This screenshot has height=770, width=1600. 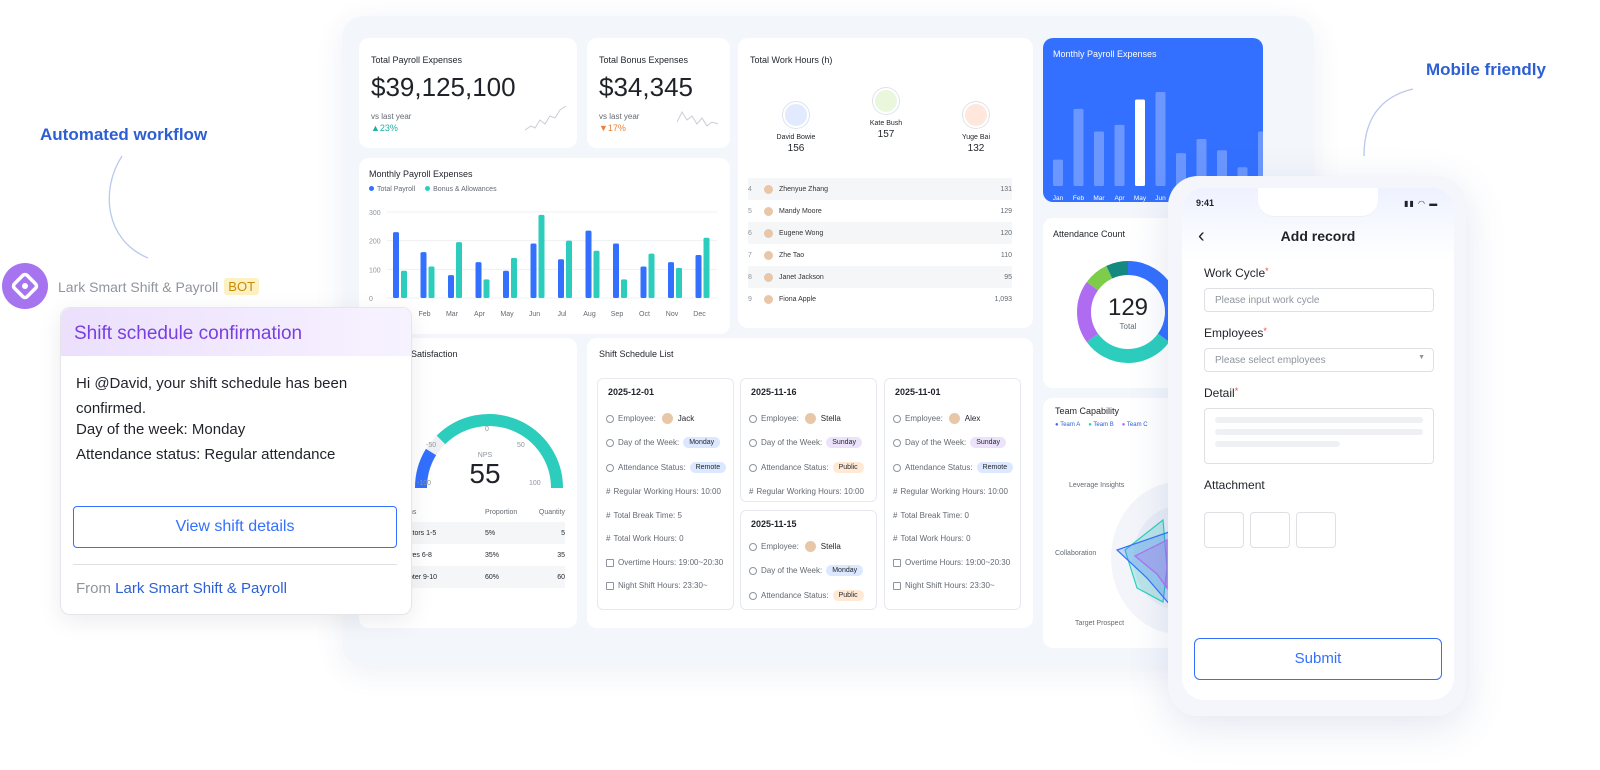 I want to click on callout-arc, so click(x=128, y=207).